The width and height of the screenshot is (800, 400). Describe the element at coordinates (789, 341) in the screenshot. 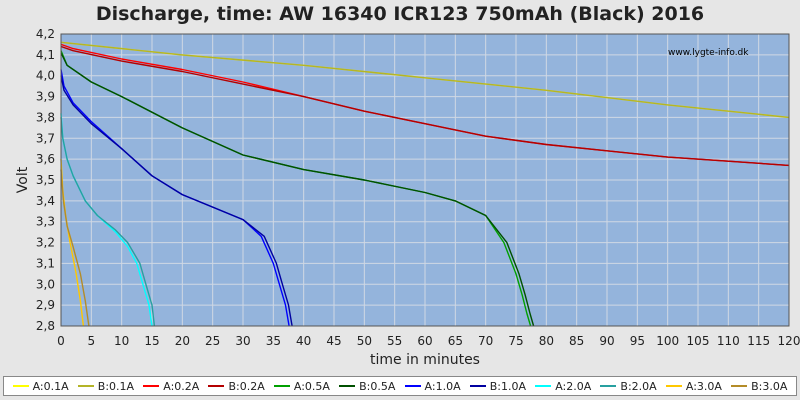

I see `x-tick-label: 120` at that location.